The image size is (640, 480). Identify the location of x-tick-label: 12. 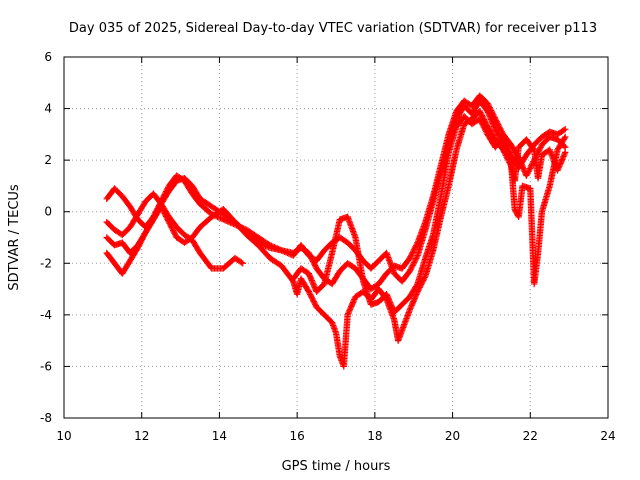
(141, 436).